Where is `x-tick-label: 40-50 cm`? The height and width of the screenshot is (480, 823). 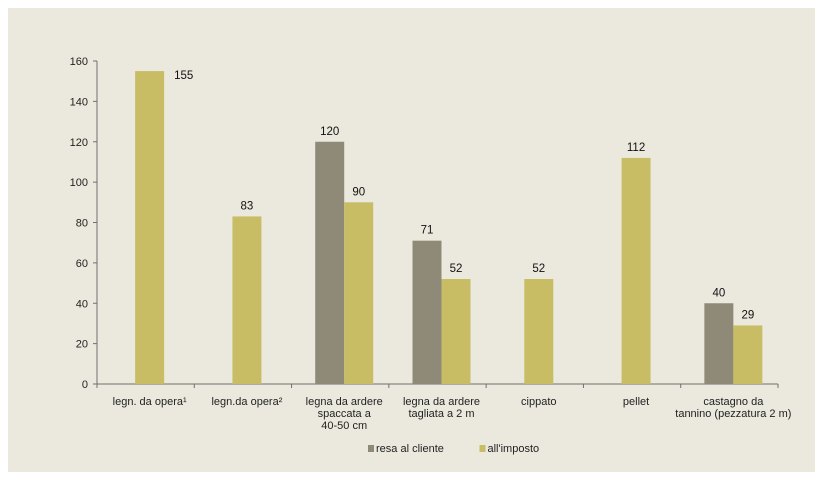
x-tick-label: 40-50 cm is located at coordinates (344, 426).